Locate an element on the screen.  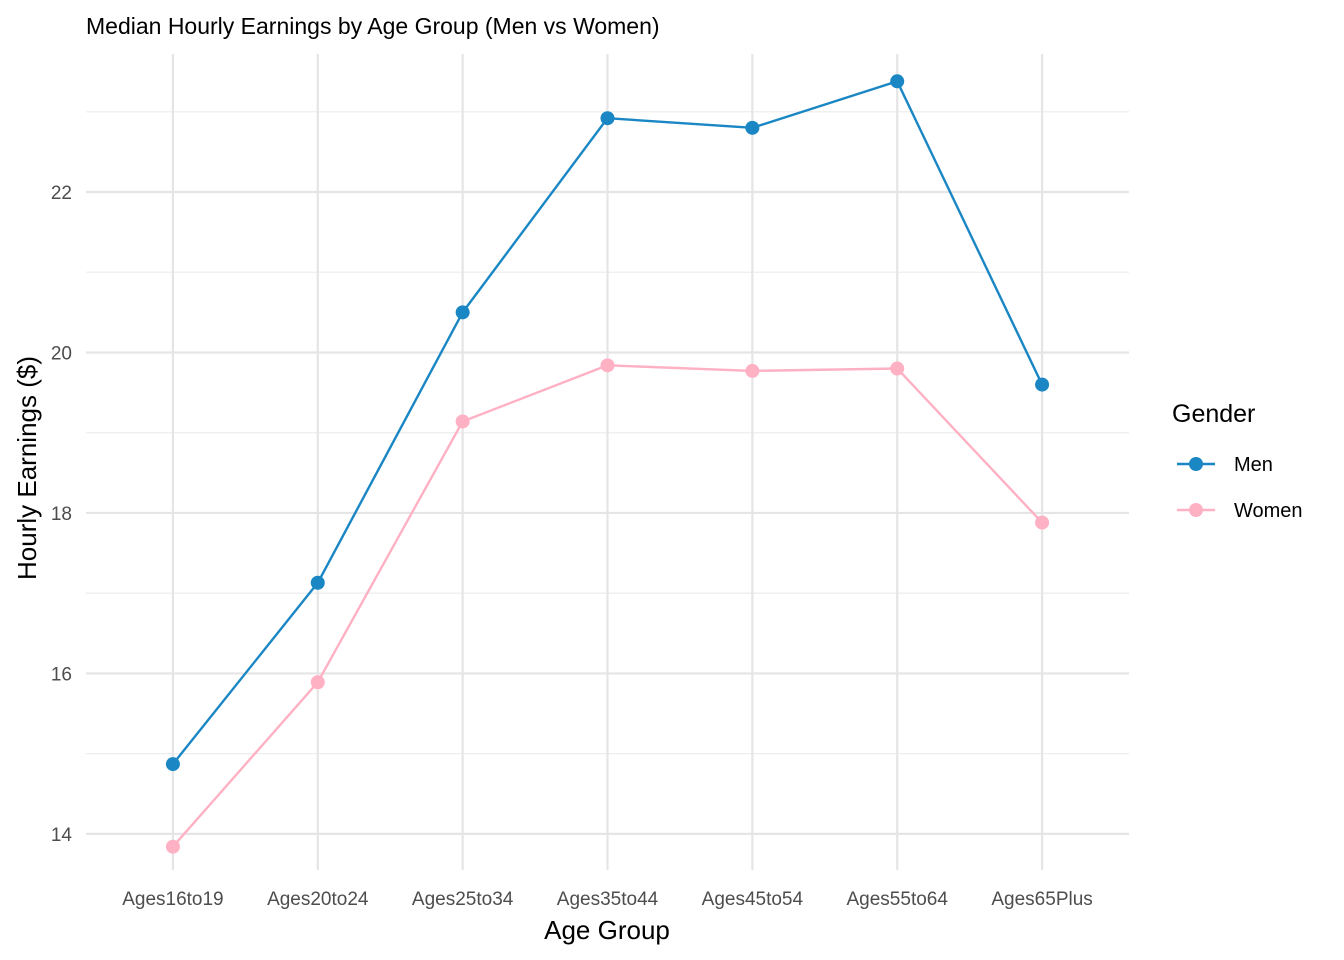
legend-label-men: Men is located at coordinates (1253, 465).